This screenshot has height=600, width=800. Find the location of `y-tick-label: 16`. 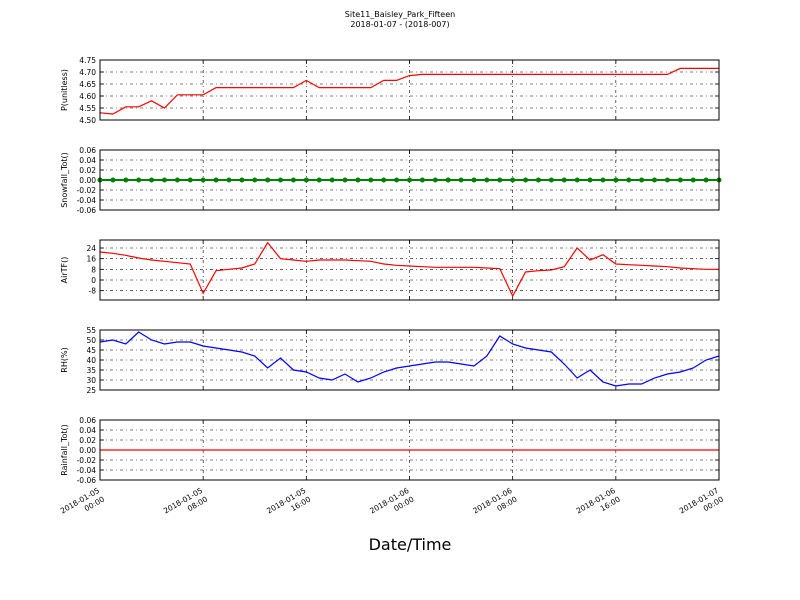

y-tick-label: 16 is located at coordinates (91, 259).